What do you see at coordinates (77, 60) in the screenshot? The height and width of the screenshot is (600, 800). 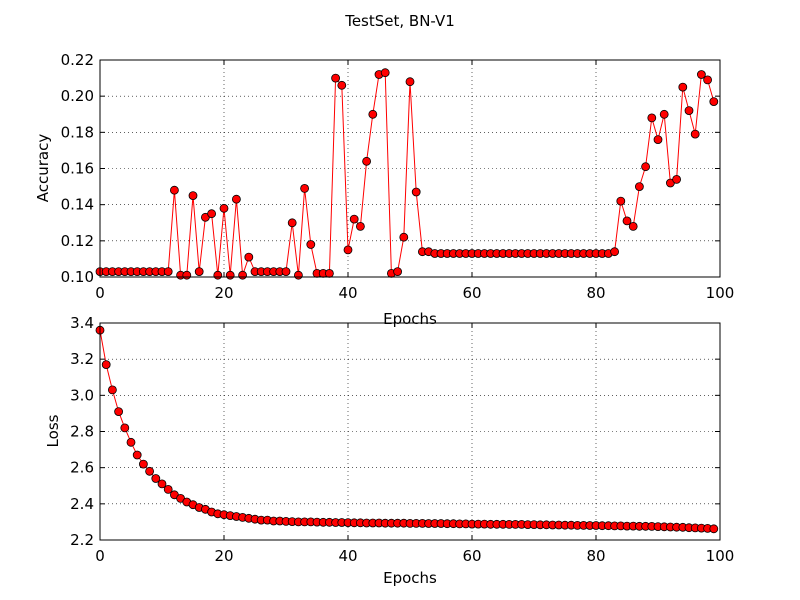 I see `accuracy-y-tick-label: 0.22` at bounding box center [77, 60].